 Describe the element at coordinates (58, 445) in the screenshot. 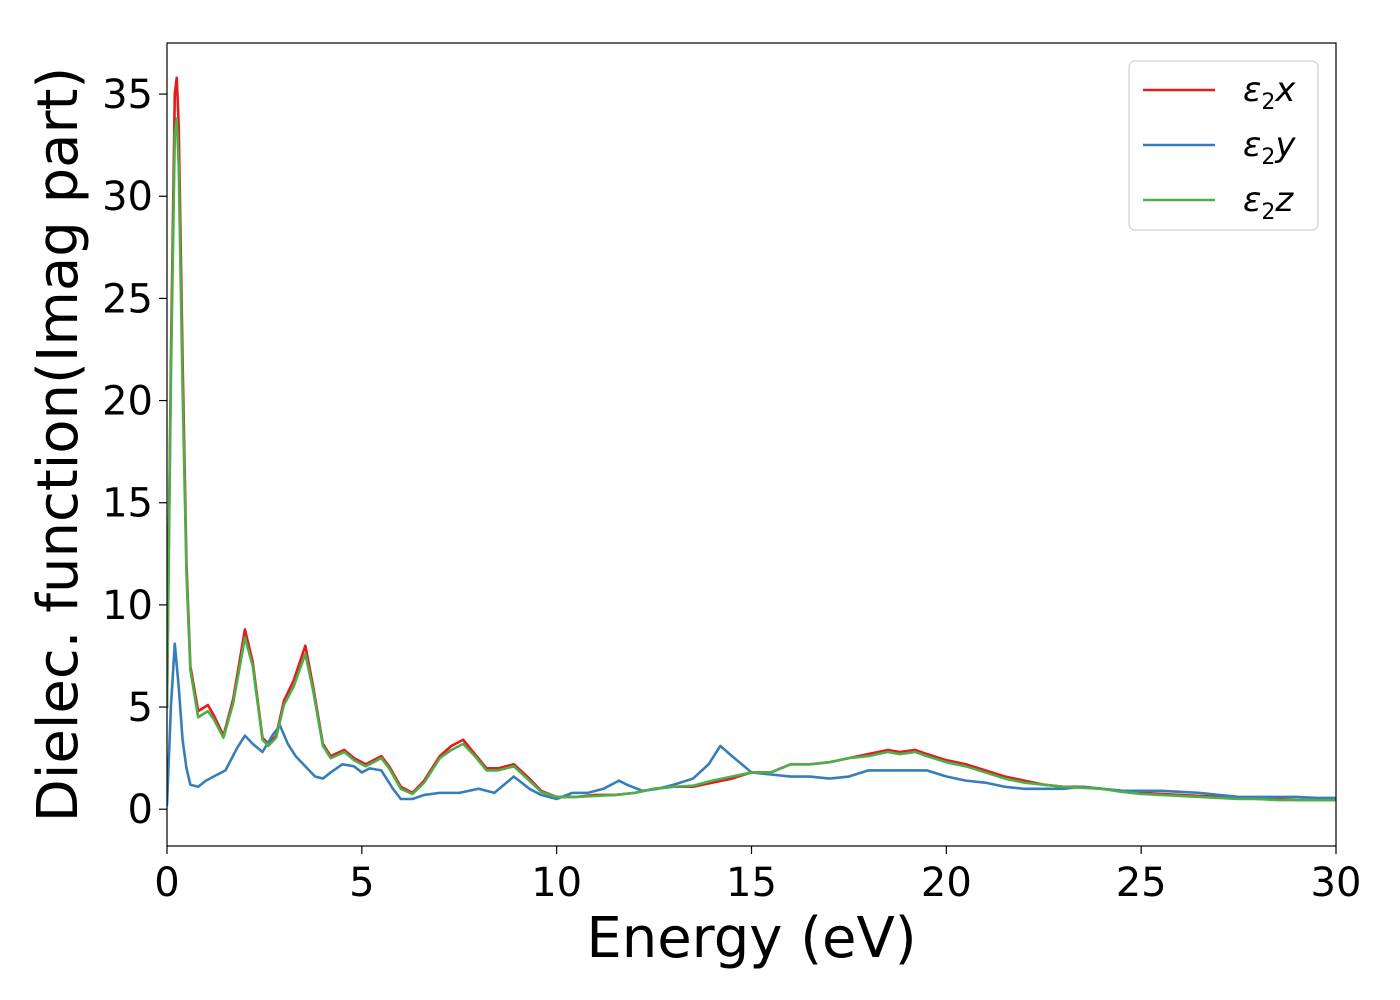

I see `y-axis-title: Dielec. function(Imag part)` at that location.